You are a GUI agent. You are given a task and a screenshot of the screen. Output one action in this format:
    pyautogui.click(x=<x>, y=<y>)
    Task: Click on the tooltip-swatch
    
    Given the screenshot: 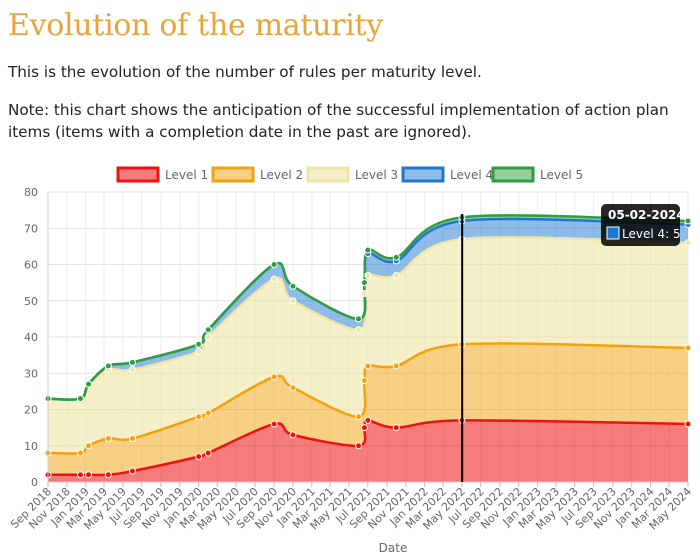 What is the action you would take?
    pyautogui.click(x=613, y=233)
    